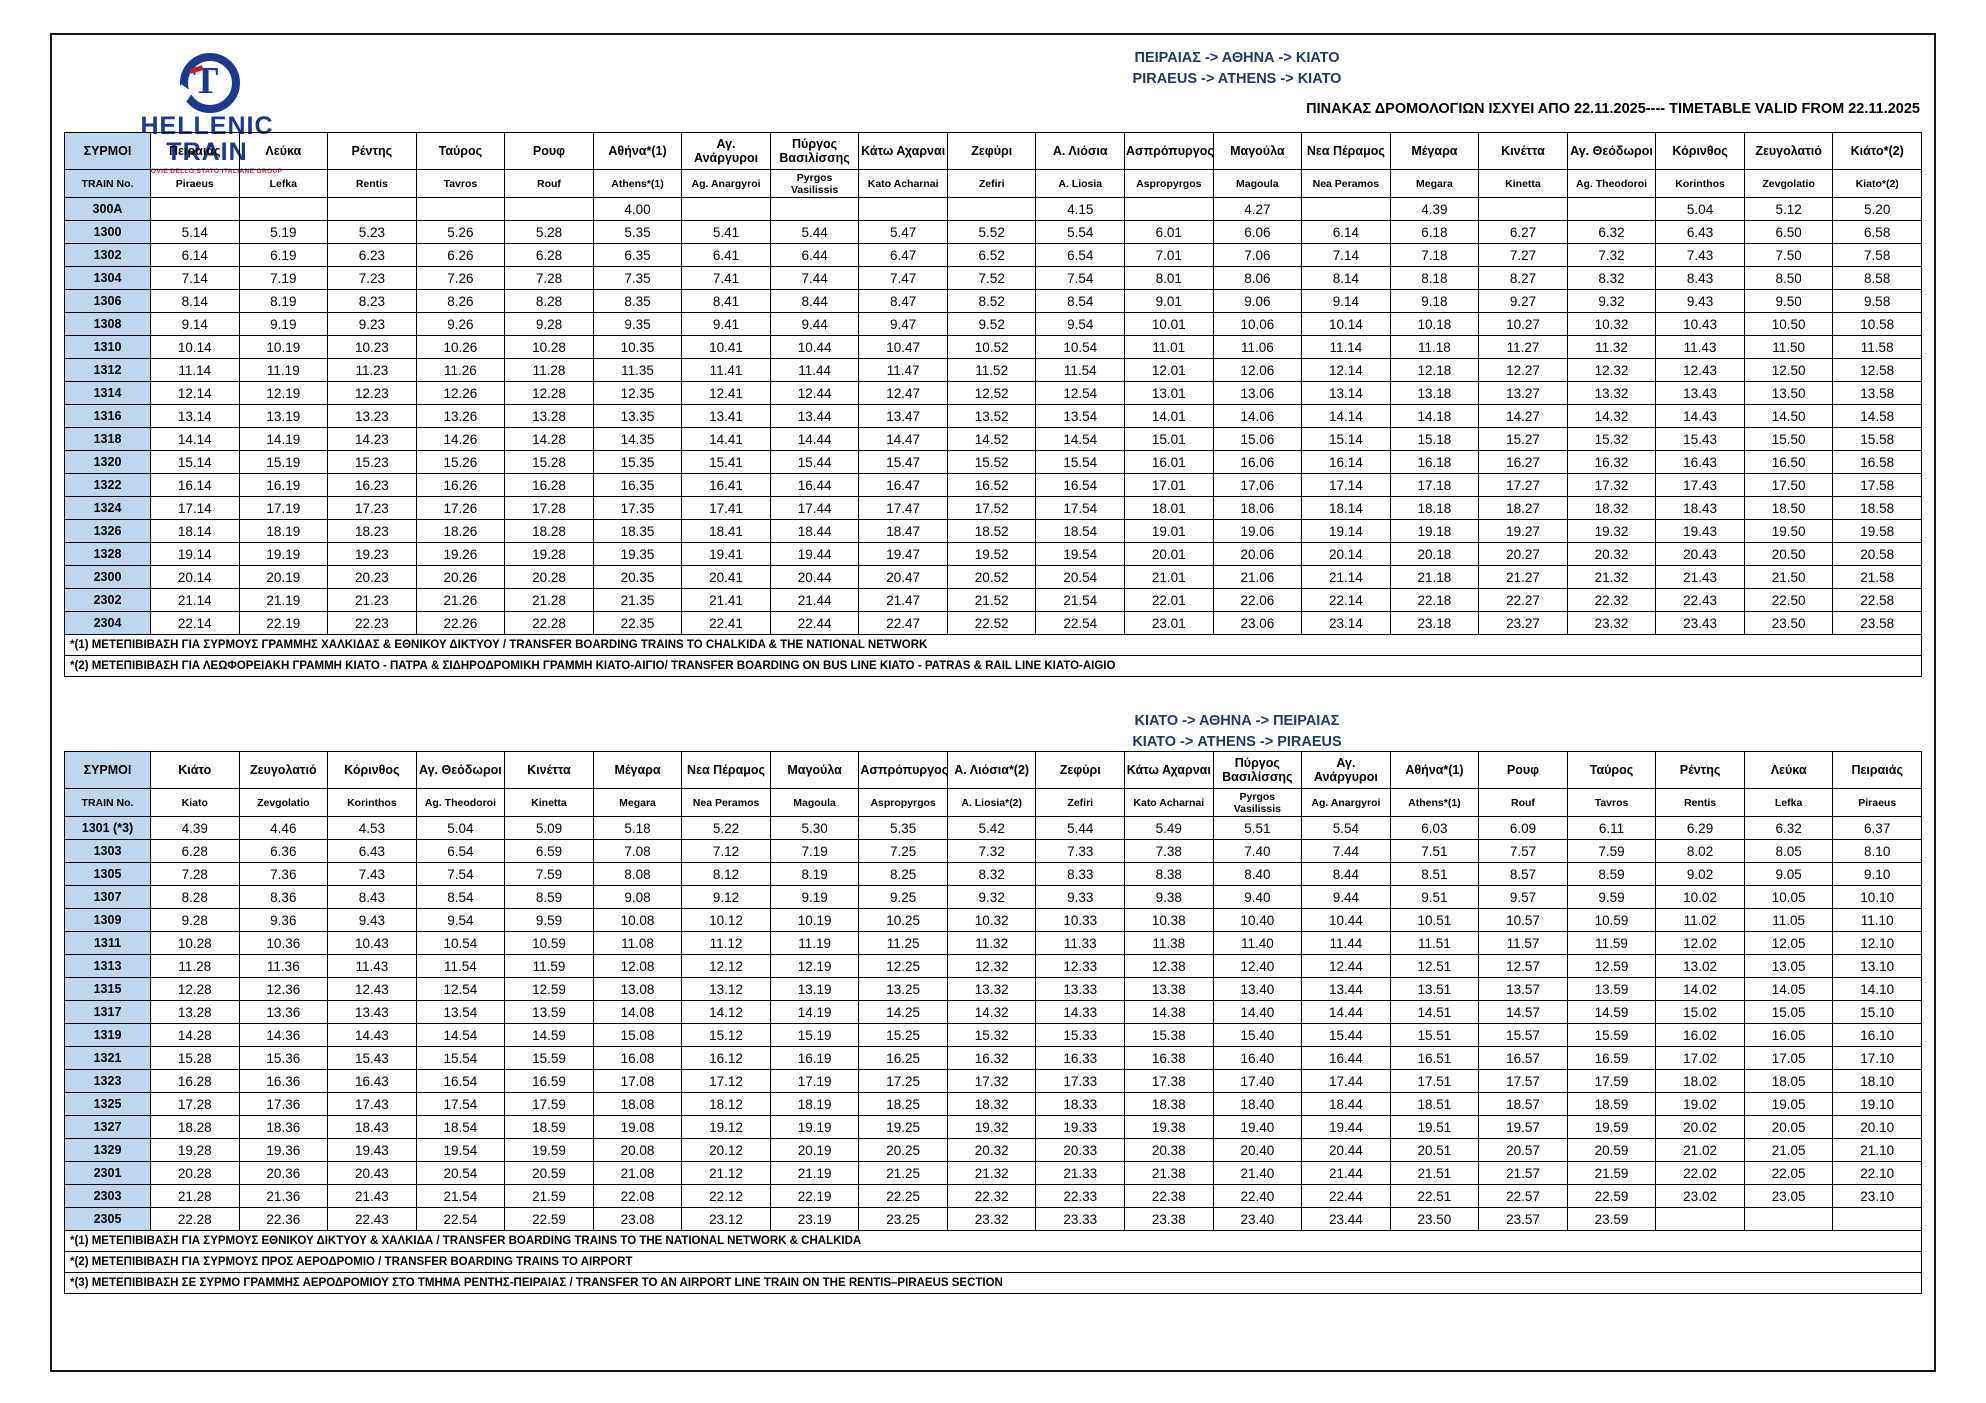 This screenshot has width=1986, height=1403. What do you see at coordinates (1080, 623) in the screenshot?
I see `time-cell: 22.54` at bounding box center [1080, 623].